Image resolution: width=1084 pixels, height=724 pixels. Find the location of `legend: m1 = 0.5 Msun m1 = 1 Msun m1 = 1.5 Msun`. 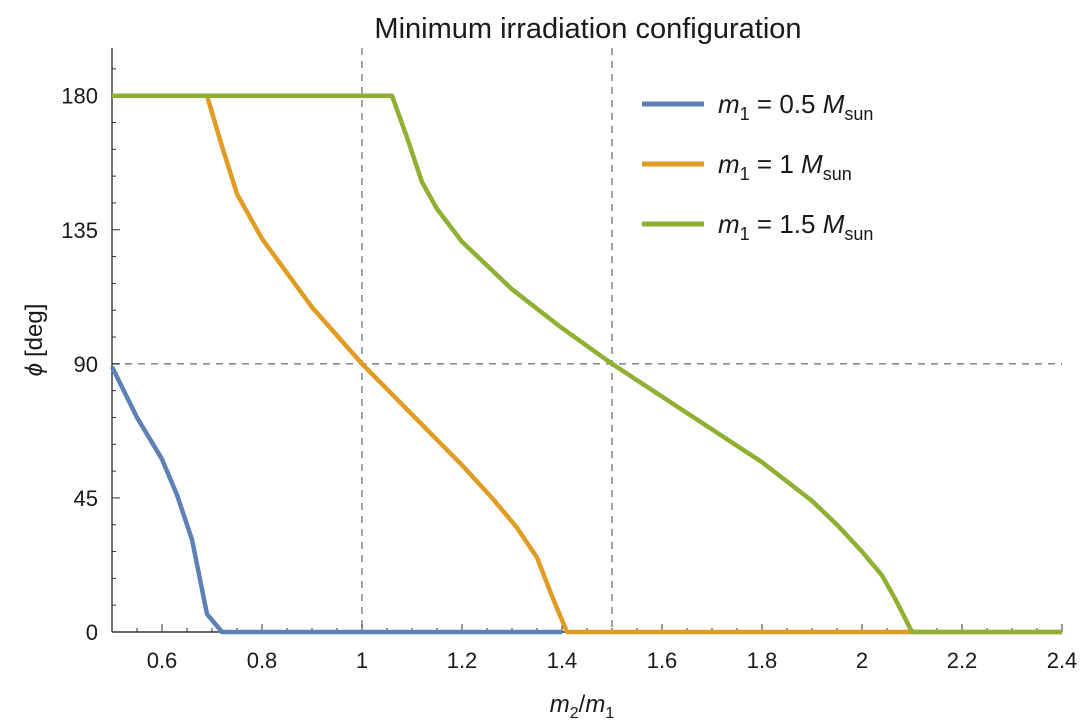

legend: m1 = 0.5 Msun m1 = 1 Msun m1 = 1.5 Msun is located at coordinates (757, 166).